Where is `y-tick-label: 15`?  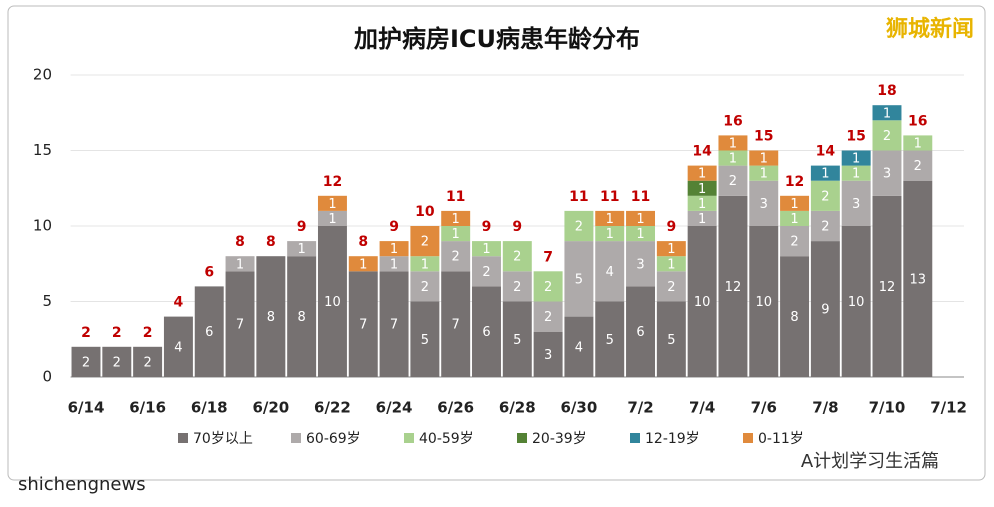 y-tick-label: 15 is located at coordinates (42, 150).